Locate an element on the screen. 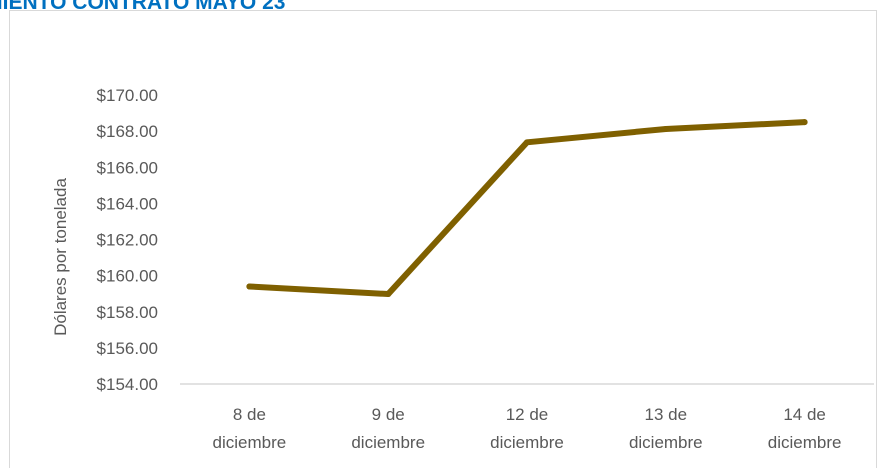 This screenshot has height=468, width=884. y-tick-label: $154.00 is located at coordinates (127, 384).